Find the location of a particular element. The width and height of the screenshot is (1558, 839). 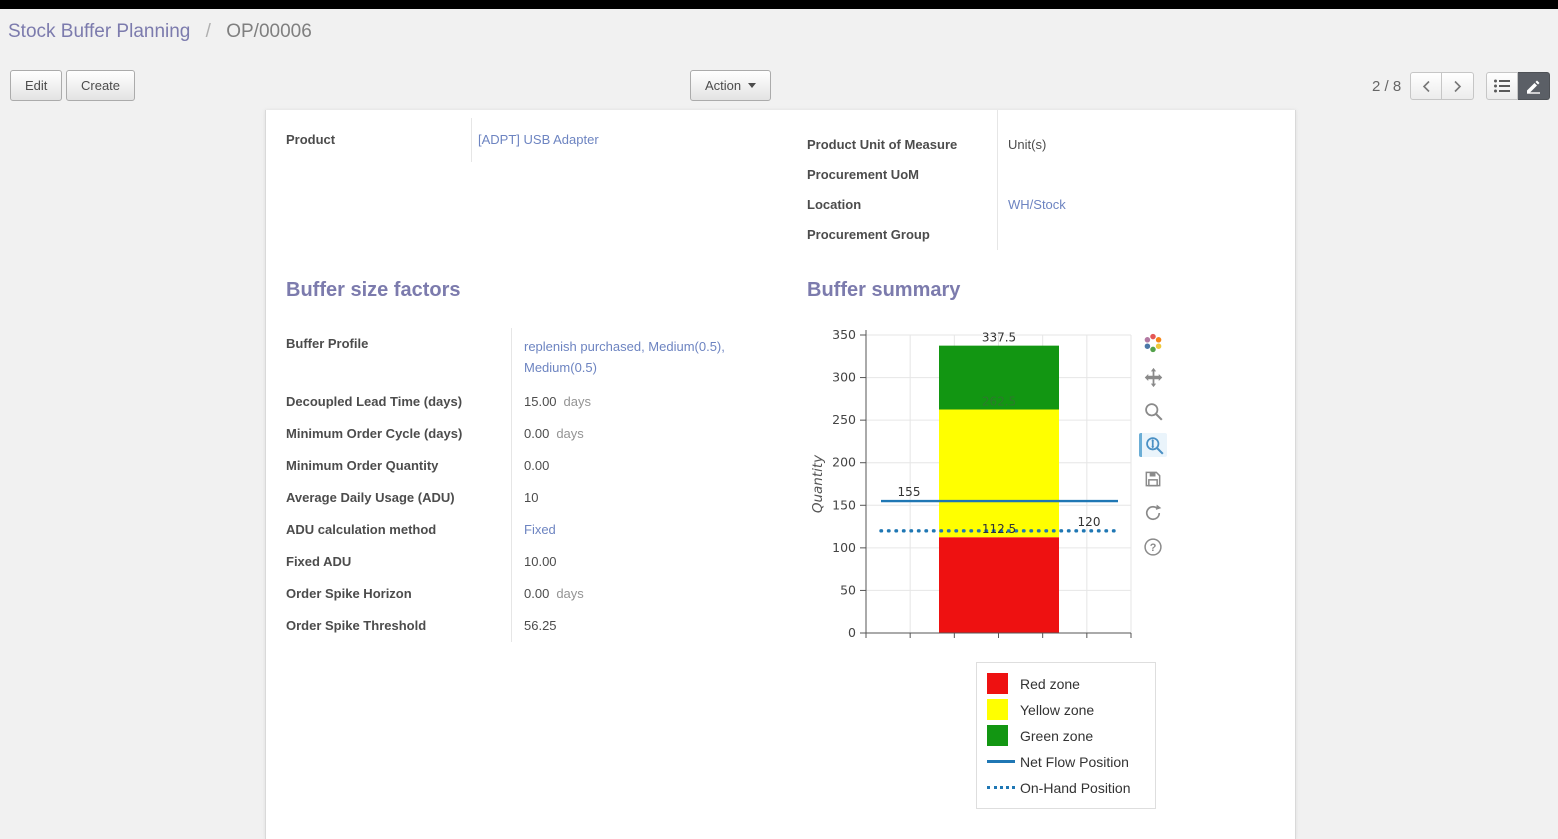

field-row-product-uom: Product Unit of Measure Unit(s) is located at coordinates (1046, 145).